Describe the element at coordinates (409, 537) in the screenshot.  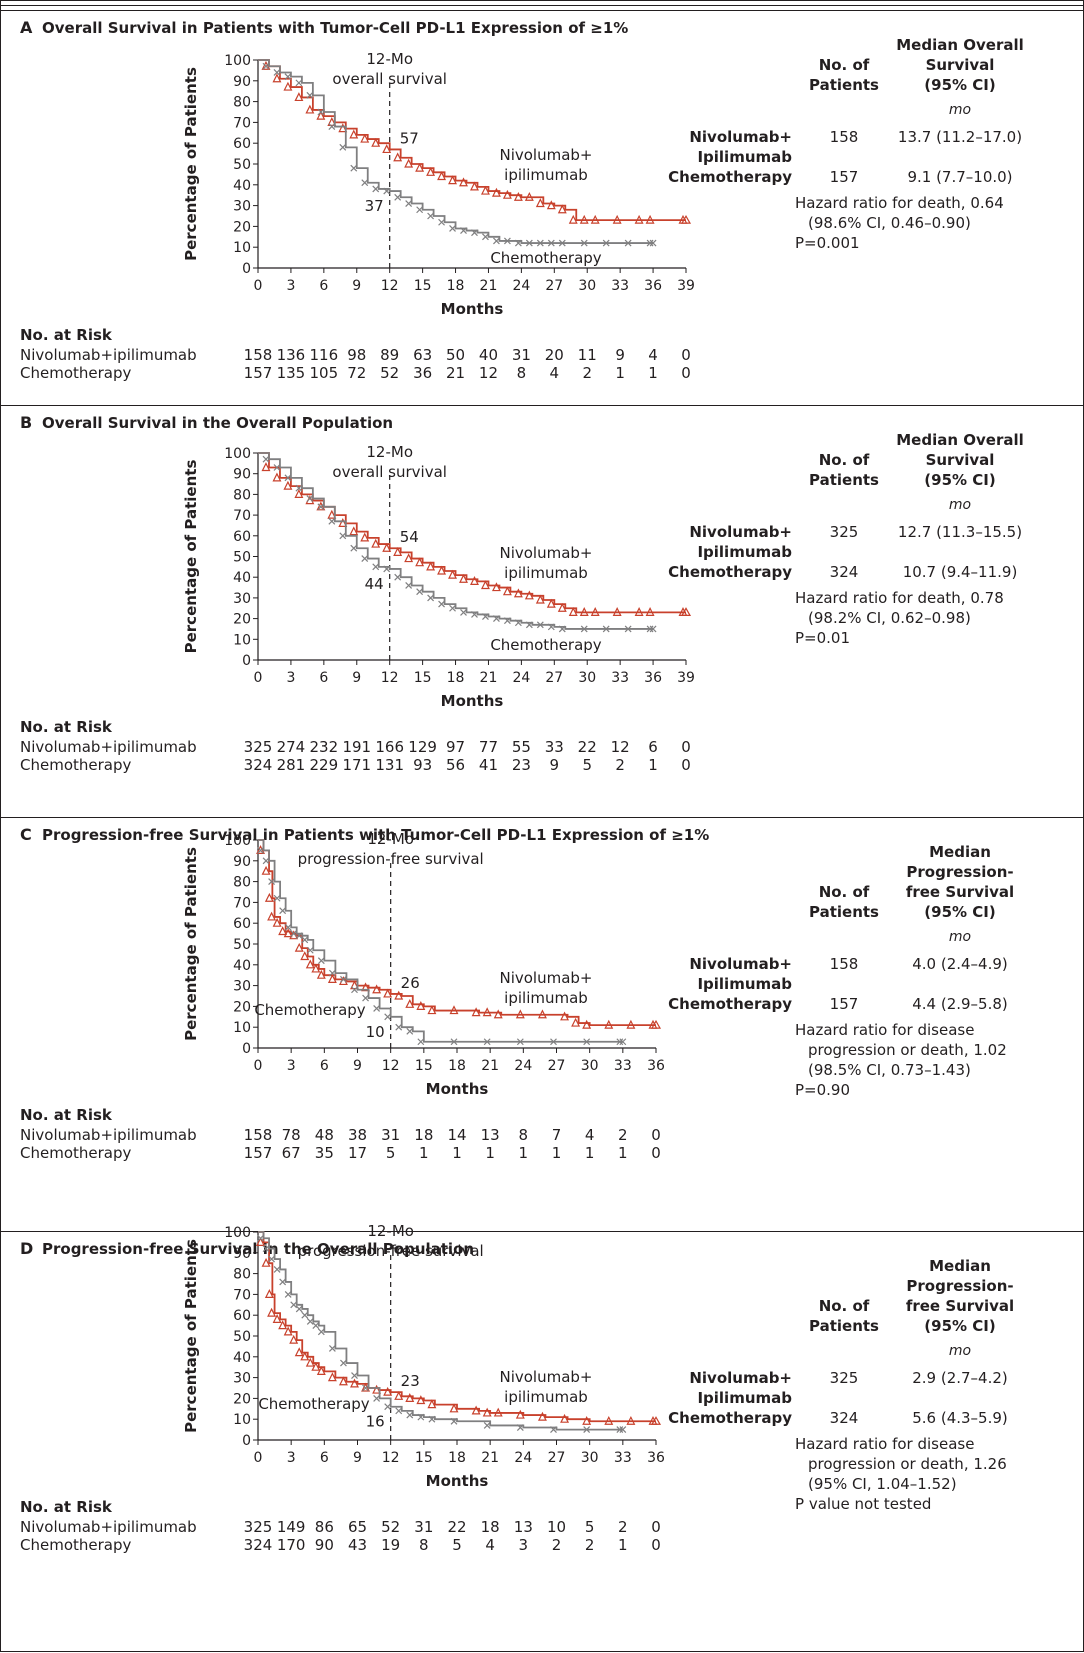
I see `twelve-month-value-nivolumab: 54` at that location.